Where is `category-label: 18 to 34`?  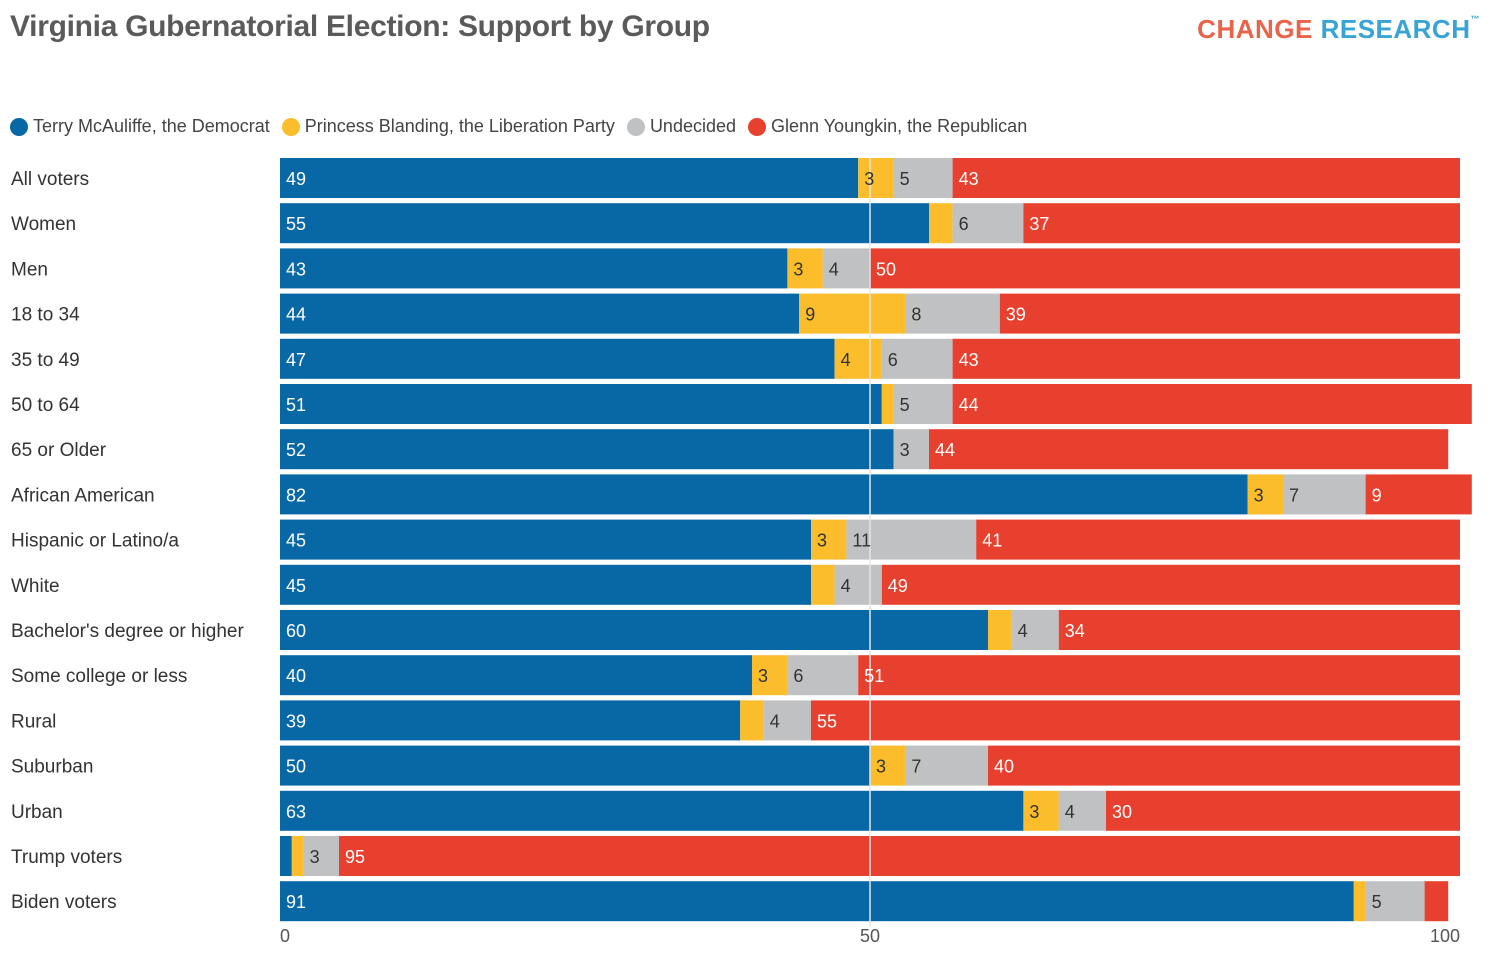 category-label: 18 to 34 is located at coordinates (45, 315).